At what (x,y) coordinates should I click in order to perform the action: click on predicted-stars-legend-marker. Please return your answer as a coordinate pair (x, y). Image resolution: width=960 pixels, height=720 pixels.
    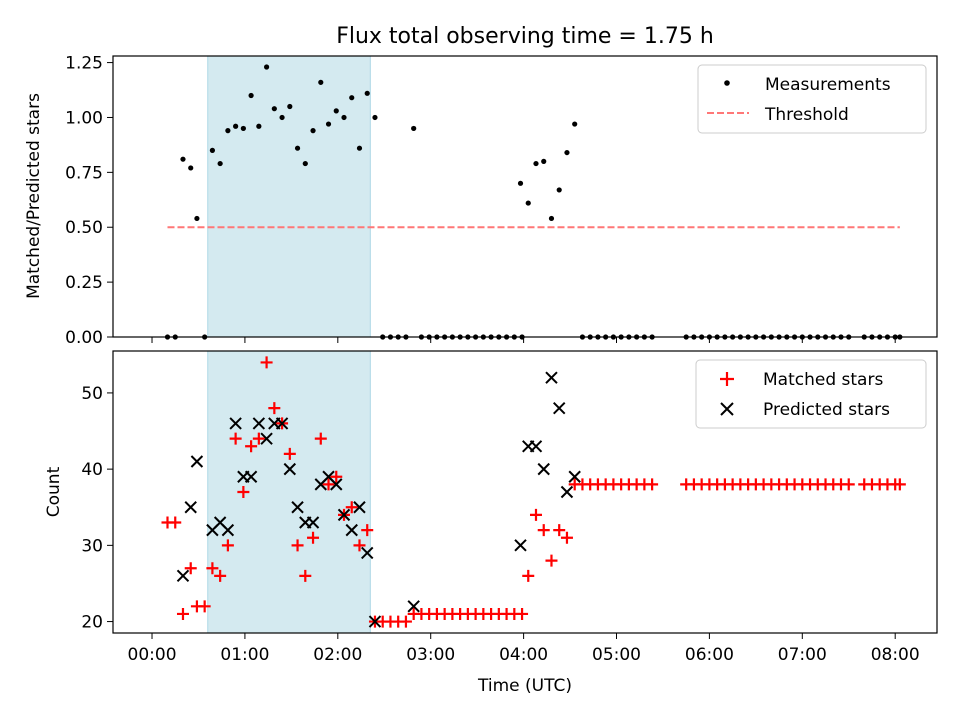
    Looking at the image, I should click on (727, 409).